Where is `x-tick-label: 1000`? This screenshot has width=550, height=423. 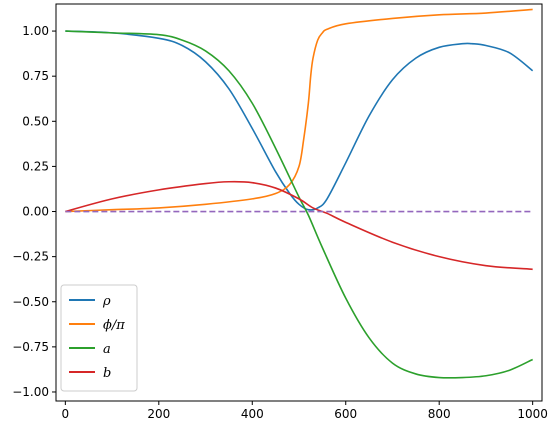
x-tick-label: 1000 is located at coordinates (532, 414).